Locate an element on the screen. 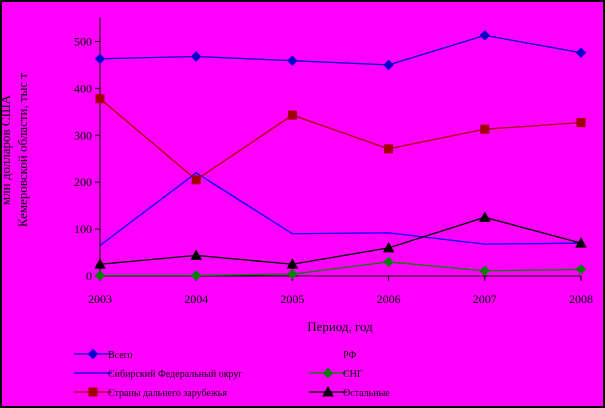  legend-item: СНГ is located at coordinates (336, 373).